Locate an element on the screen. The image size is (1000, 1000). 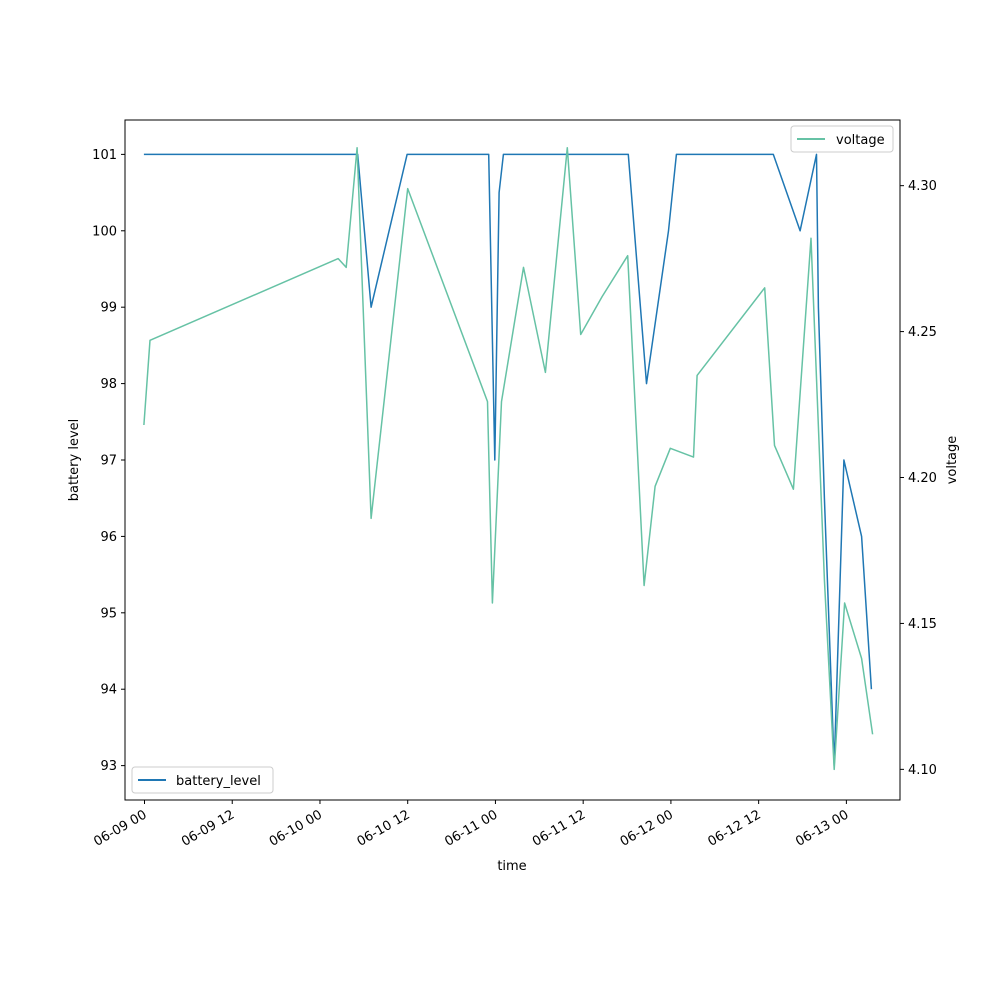
left-tick-label: 97 is located at coordinates (108, 461).